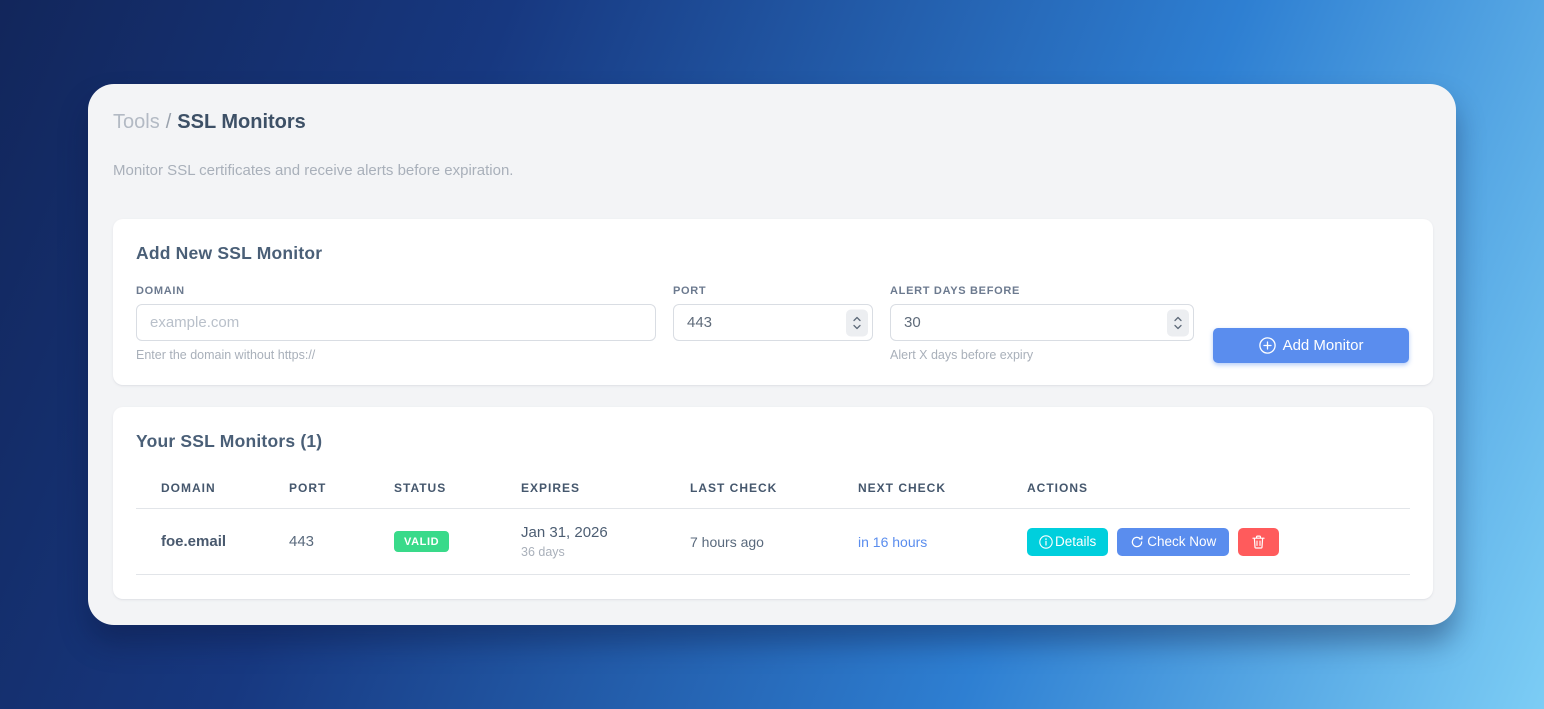 The height and width of the screenshot is (709, 1544). I want to click on port-input, so click(773, 322).